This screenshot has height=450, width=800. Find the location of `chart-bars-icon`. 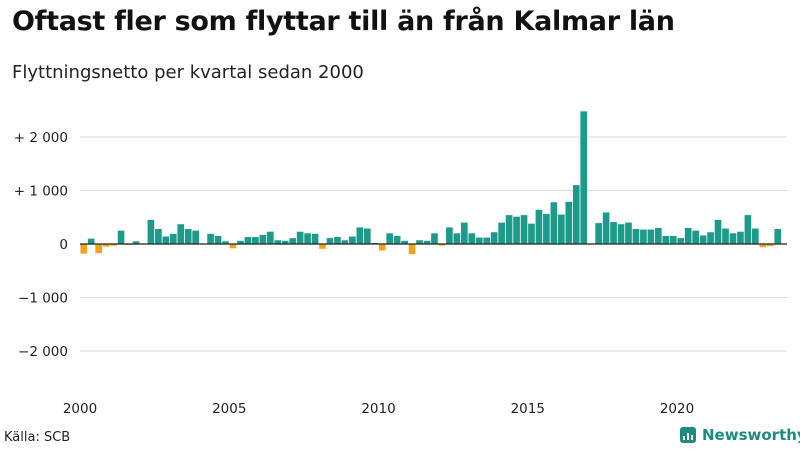

chart-bars-icon is located at coordinates (688, 435).